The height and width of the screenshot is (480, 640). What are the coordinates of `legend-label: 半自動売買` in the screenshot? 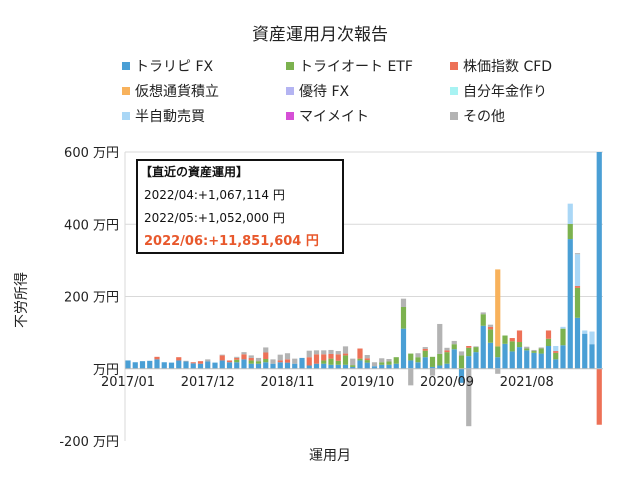 It's located at (170, 117).